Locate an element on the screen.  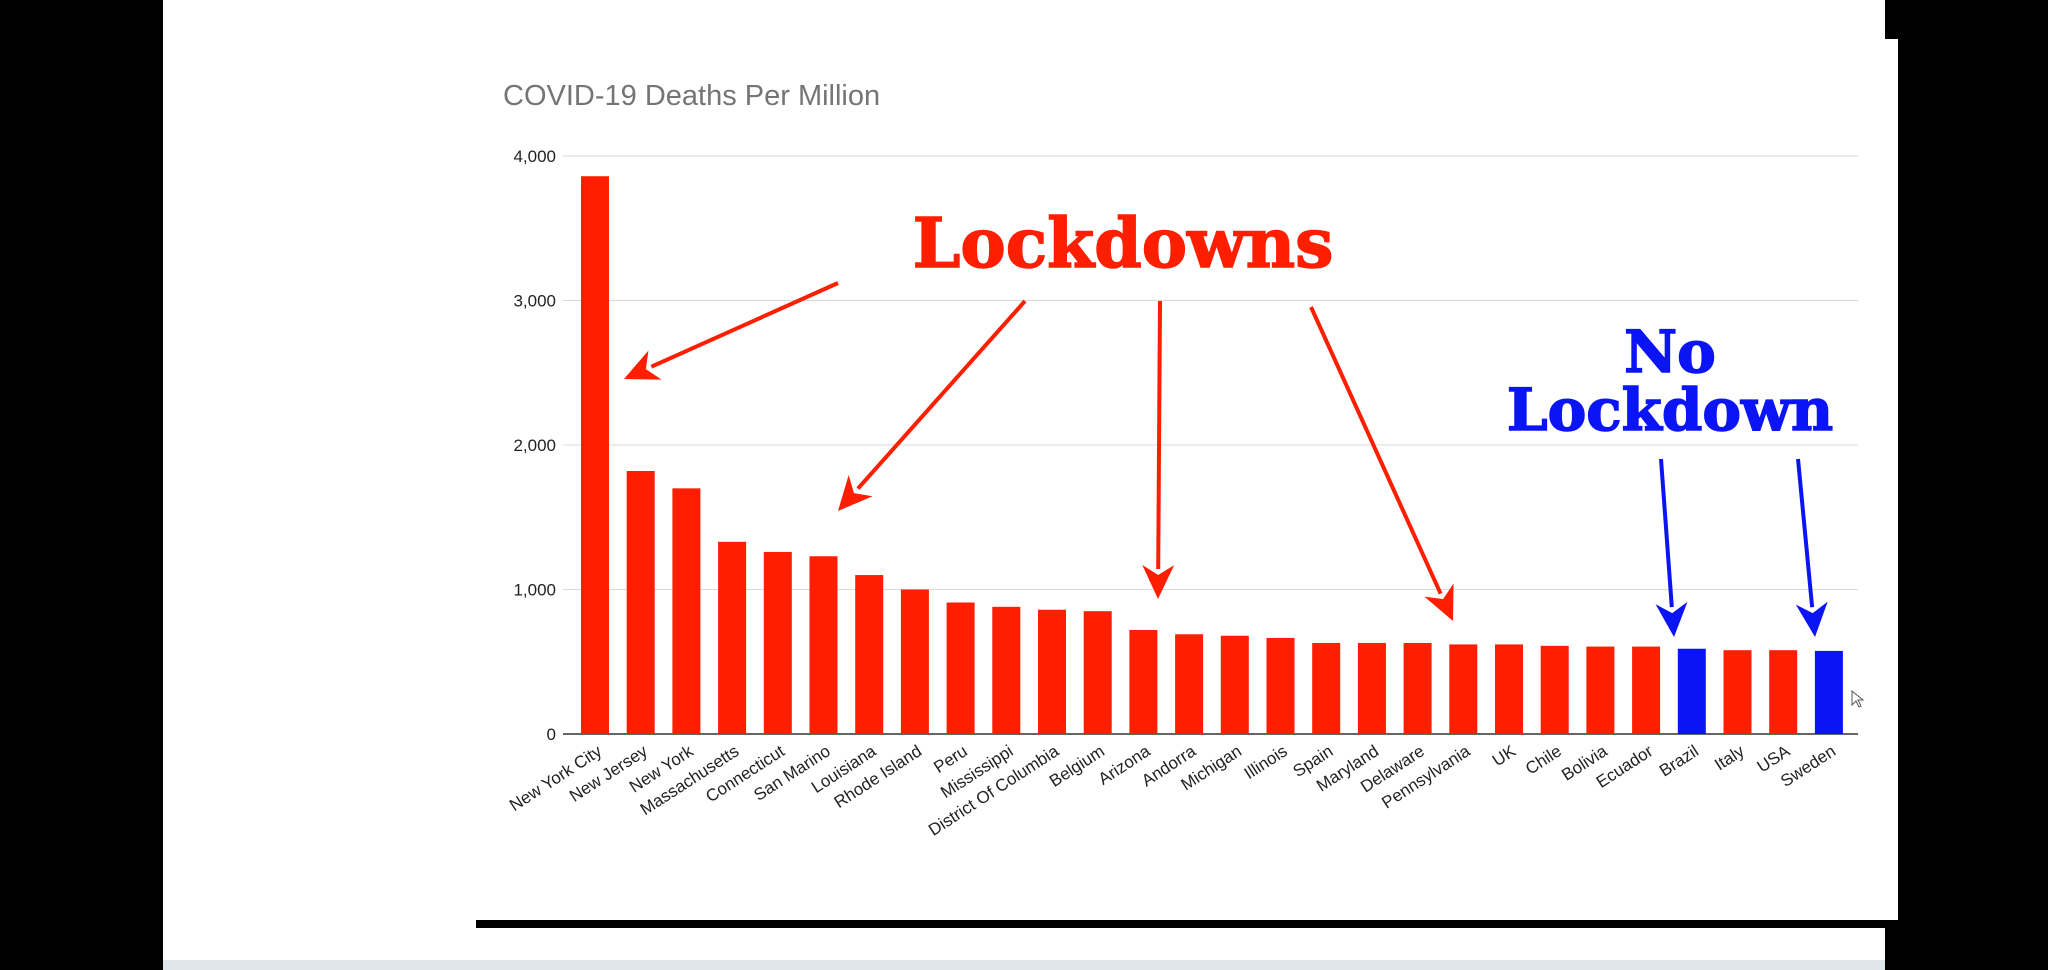
bar-louisiana is located at coordinates (869, 654).